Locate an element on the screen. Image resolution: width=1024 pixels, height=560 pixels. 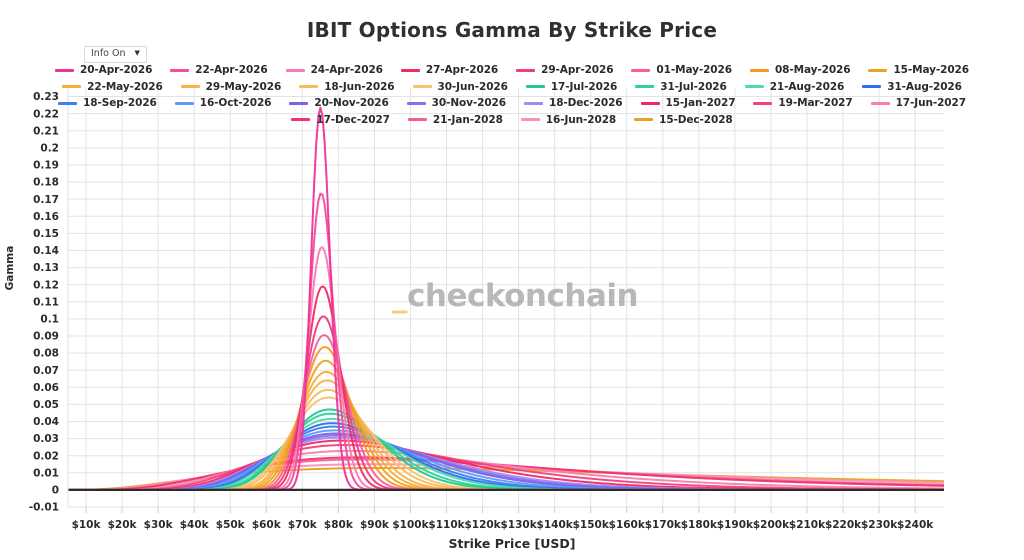
legend-item: 30-Jun-2026 is located at coordinates (460, 86).